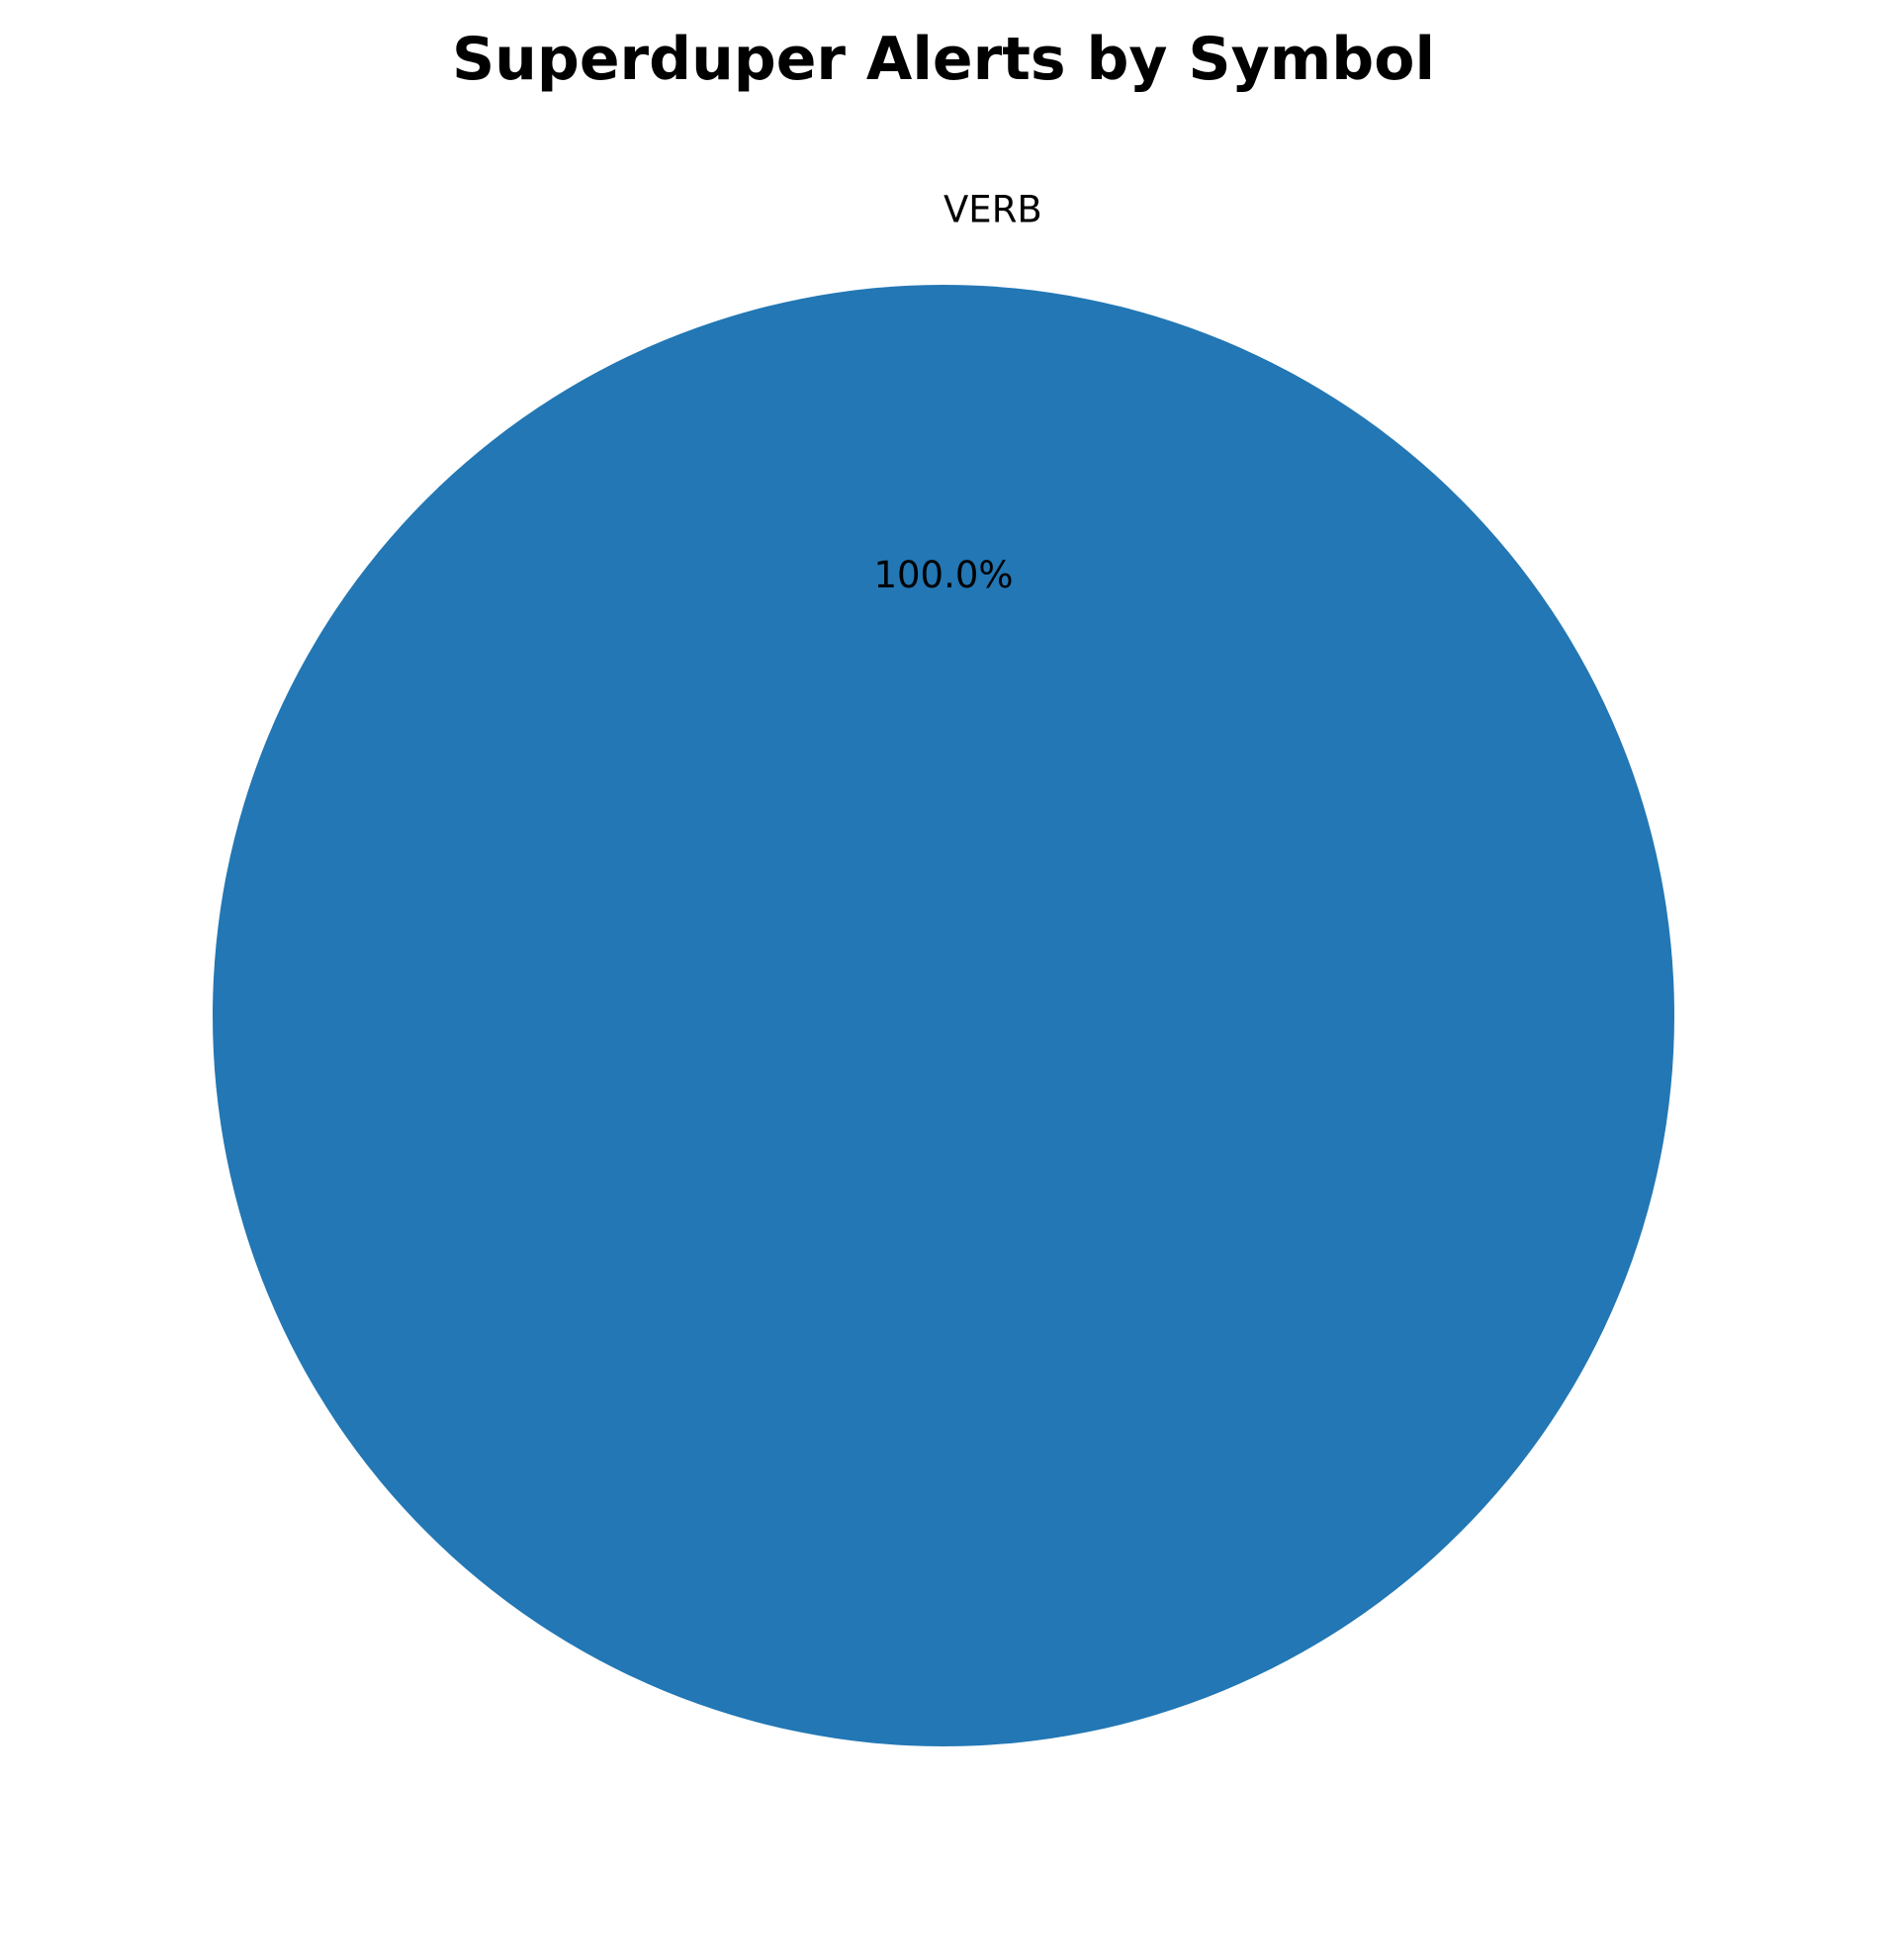  I want to click on slice-percent-label: 100.0%, so click(943, 575).